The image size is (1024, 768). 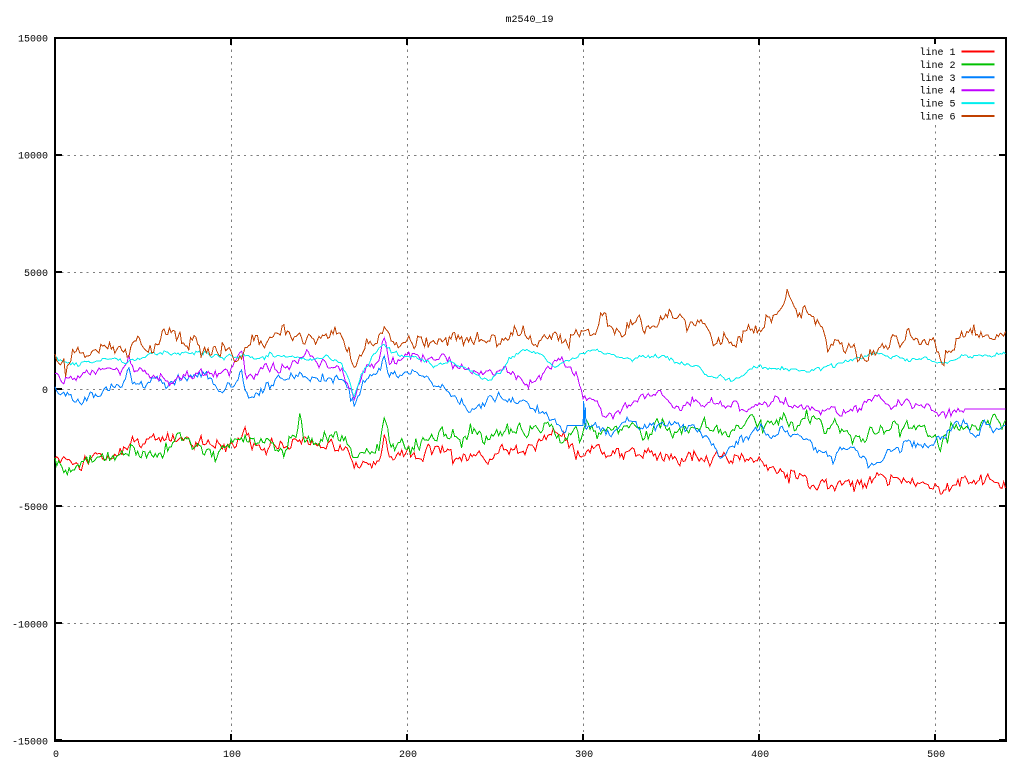 I want to click on svg-text: -10000, so click(x=30, y=625).